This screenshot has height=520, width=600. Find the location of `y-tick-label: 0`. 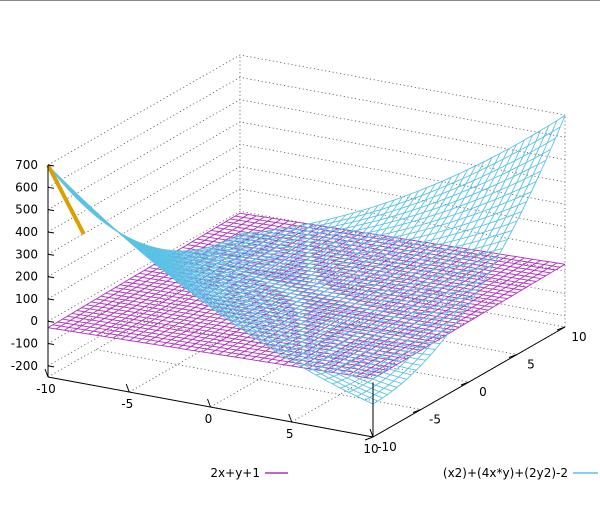

y-tick-label: 0 is located at coordinates (483, 392).